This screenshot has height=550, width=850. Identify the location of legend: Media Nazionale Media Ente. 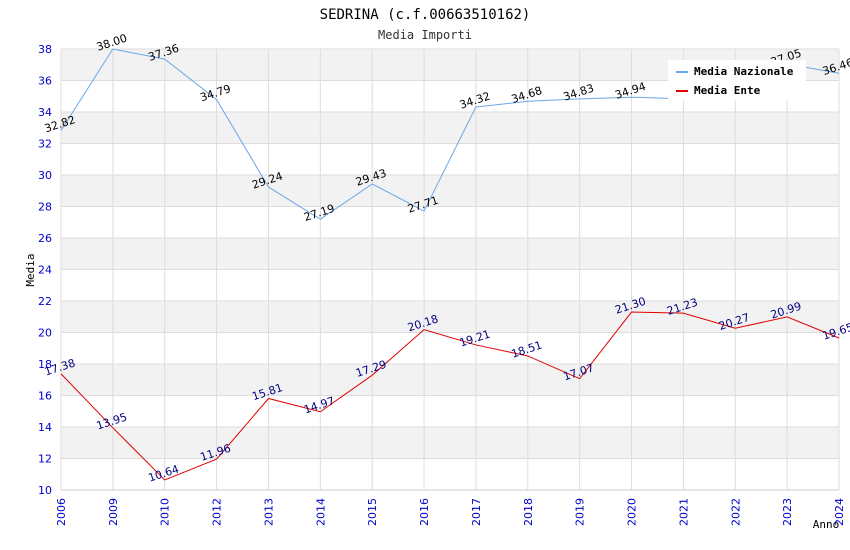
(737, 80).